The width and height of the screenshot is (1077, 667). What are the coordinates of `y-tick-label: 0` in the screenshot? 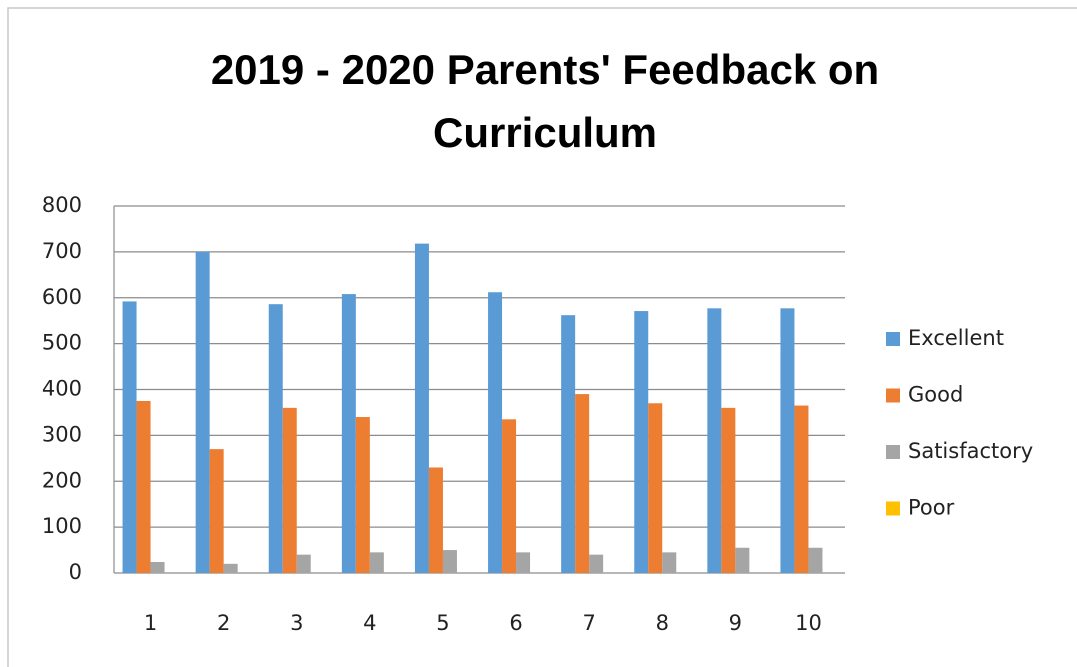 It's located at (75, 572).